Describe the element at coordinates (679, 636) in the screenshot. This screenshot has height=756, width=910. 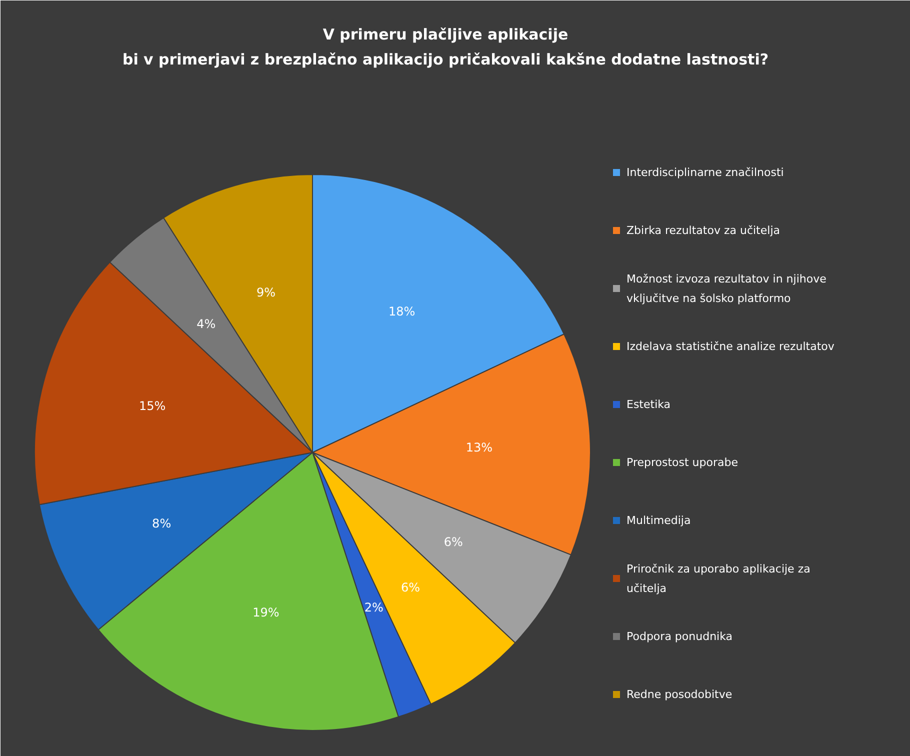
I see `legend-label: Podpora ponudnika` at that location.